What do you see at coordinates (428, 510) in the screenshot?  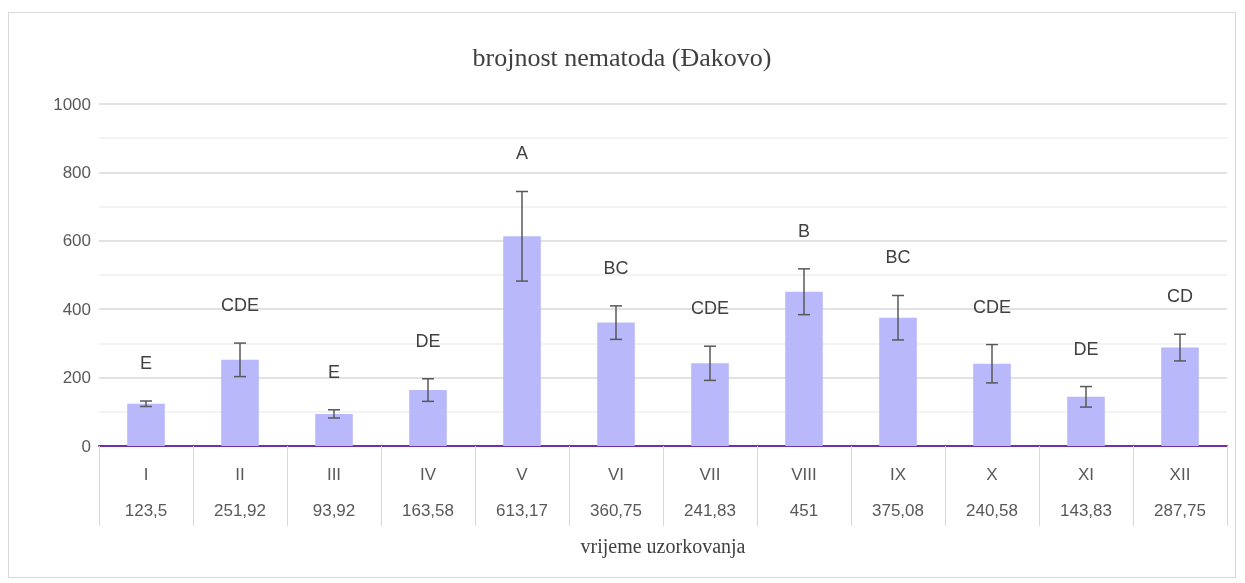 I see `data-label: 163,58` at bounding box center [428, 510].